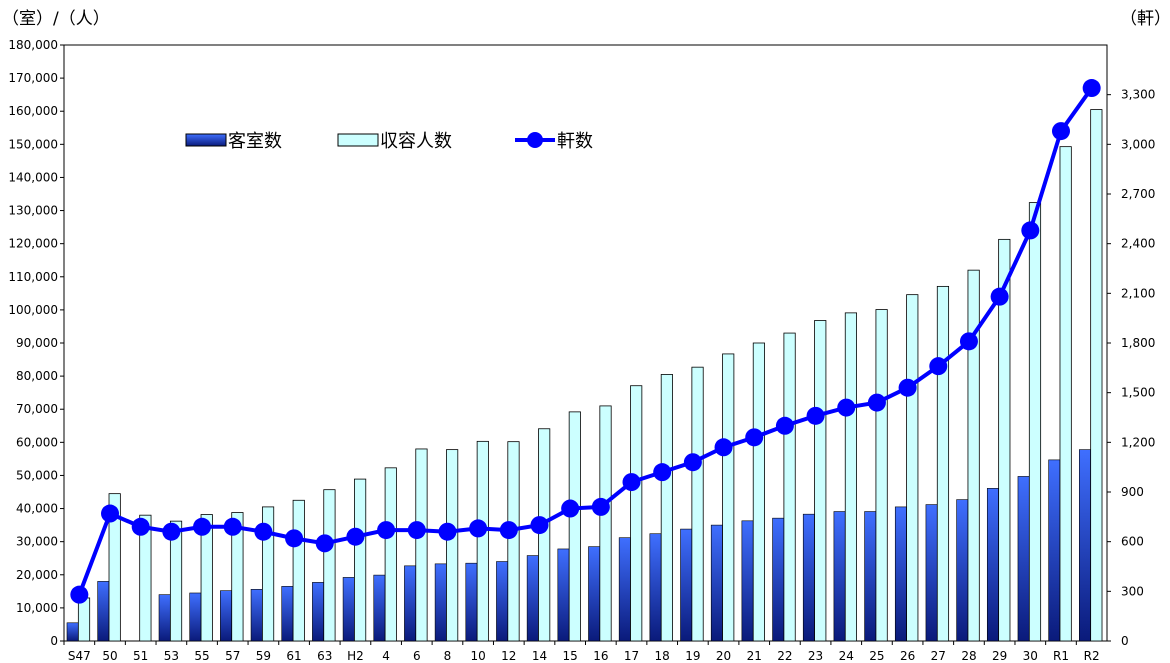 Image resolution: width=1170 pixels, height=663 pixels. What do you see at coordinates (1138, 144) in the screenshot?
I see `right-tick-label: 3,000` at bounding box center [1138, 144].